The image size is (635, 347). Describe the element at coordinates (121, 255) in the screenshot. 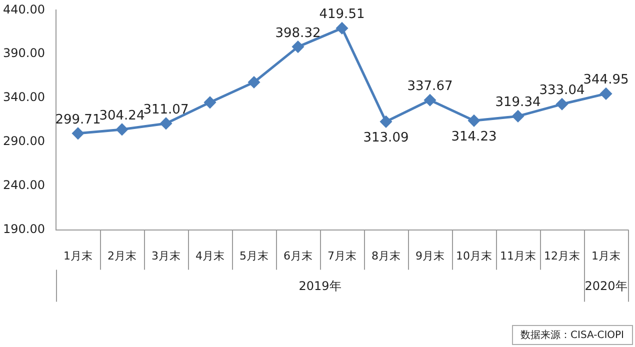

I see `x-tick-label: 2月末` at that location.